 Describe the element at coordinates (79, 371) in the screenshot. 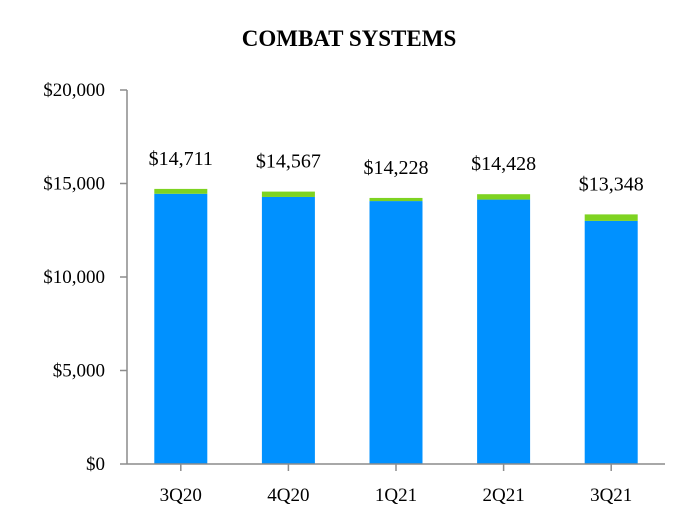

I see `y-tick-label: $5,000` at that location.